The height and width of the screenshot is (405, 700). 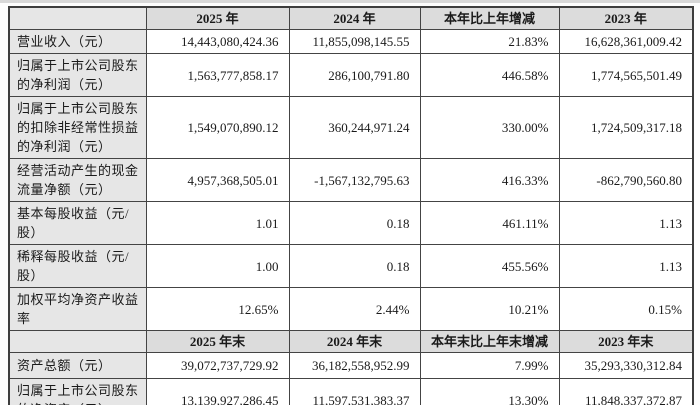 I want to click on col-header-2024-yearend: 2024 年末, so click(x=354, y=341).